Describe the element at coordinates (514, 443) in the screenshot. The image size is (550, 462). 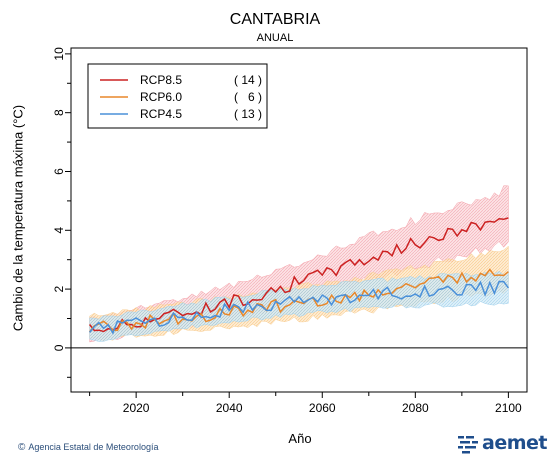
I see `aemet-logo-text: aemet` at that location.